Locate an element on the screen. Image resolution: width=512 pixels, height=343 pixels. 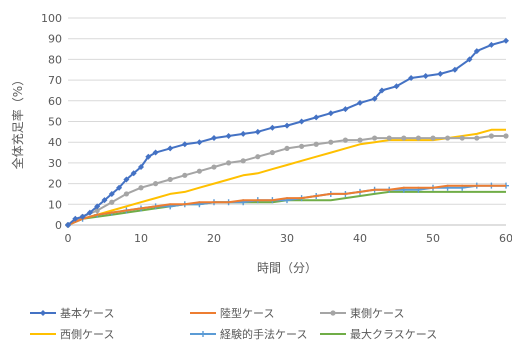
x-tick-label: 0 is located at coordinates (68, 238).